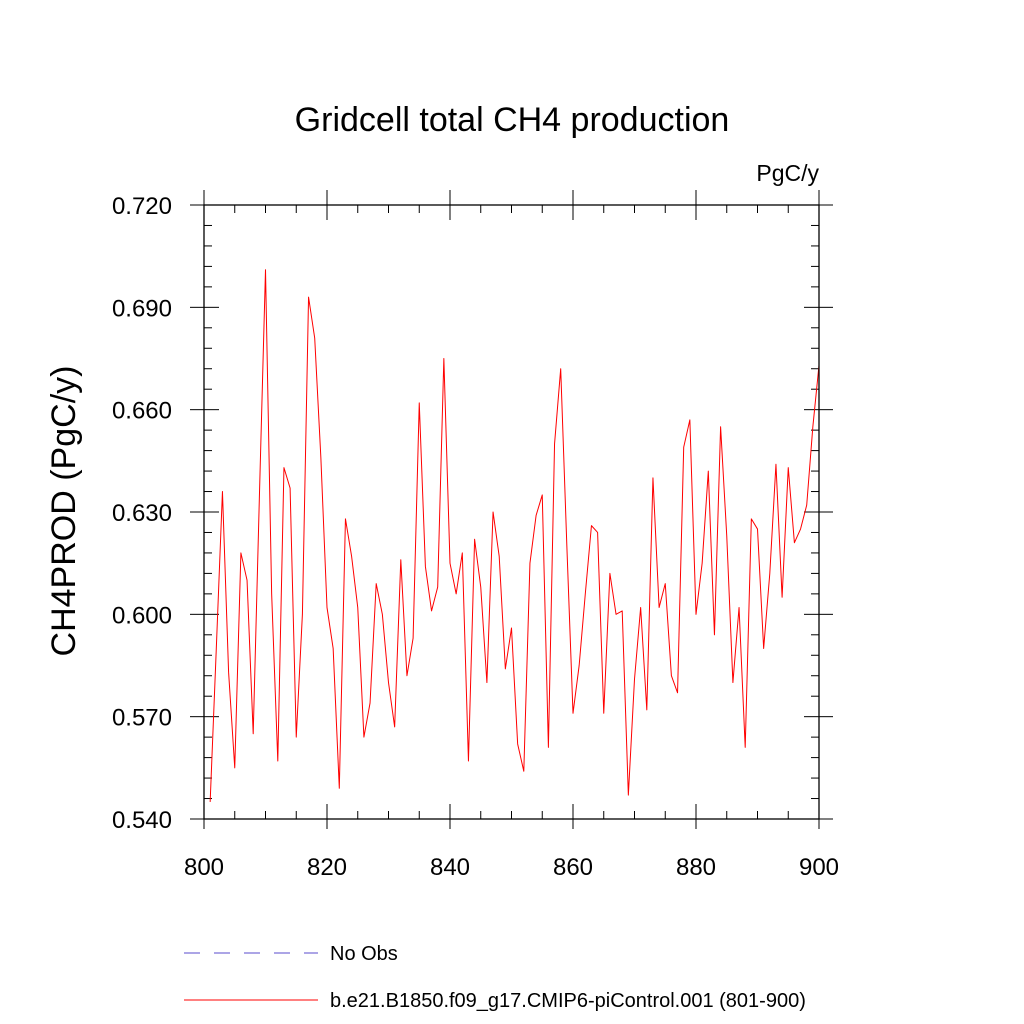 Image resolution: width=1024 pixels, height=1024 pixels. Describe the element at coordinates (142, 513) in the screenshot. I see `y-tick-label: 0.630` at that location.